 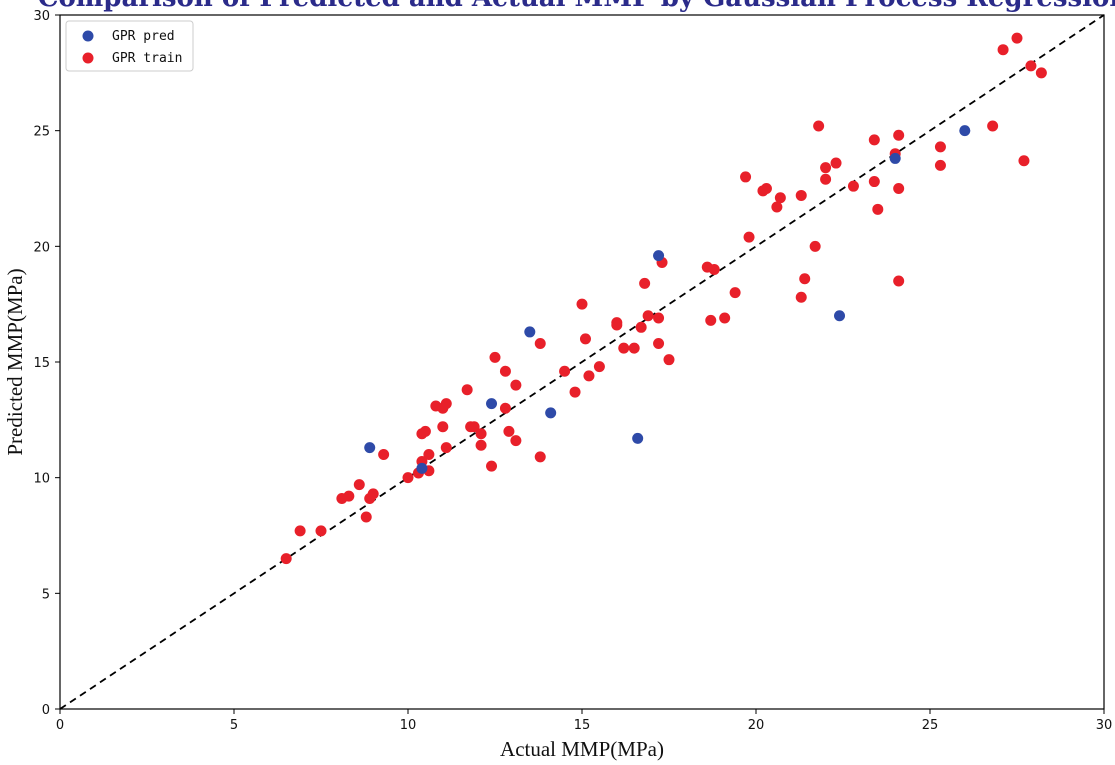 I want to click on legend-marker-train, so click(x=88, y=58).